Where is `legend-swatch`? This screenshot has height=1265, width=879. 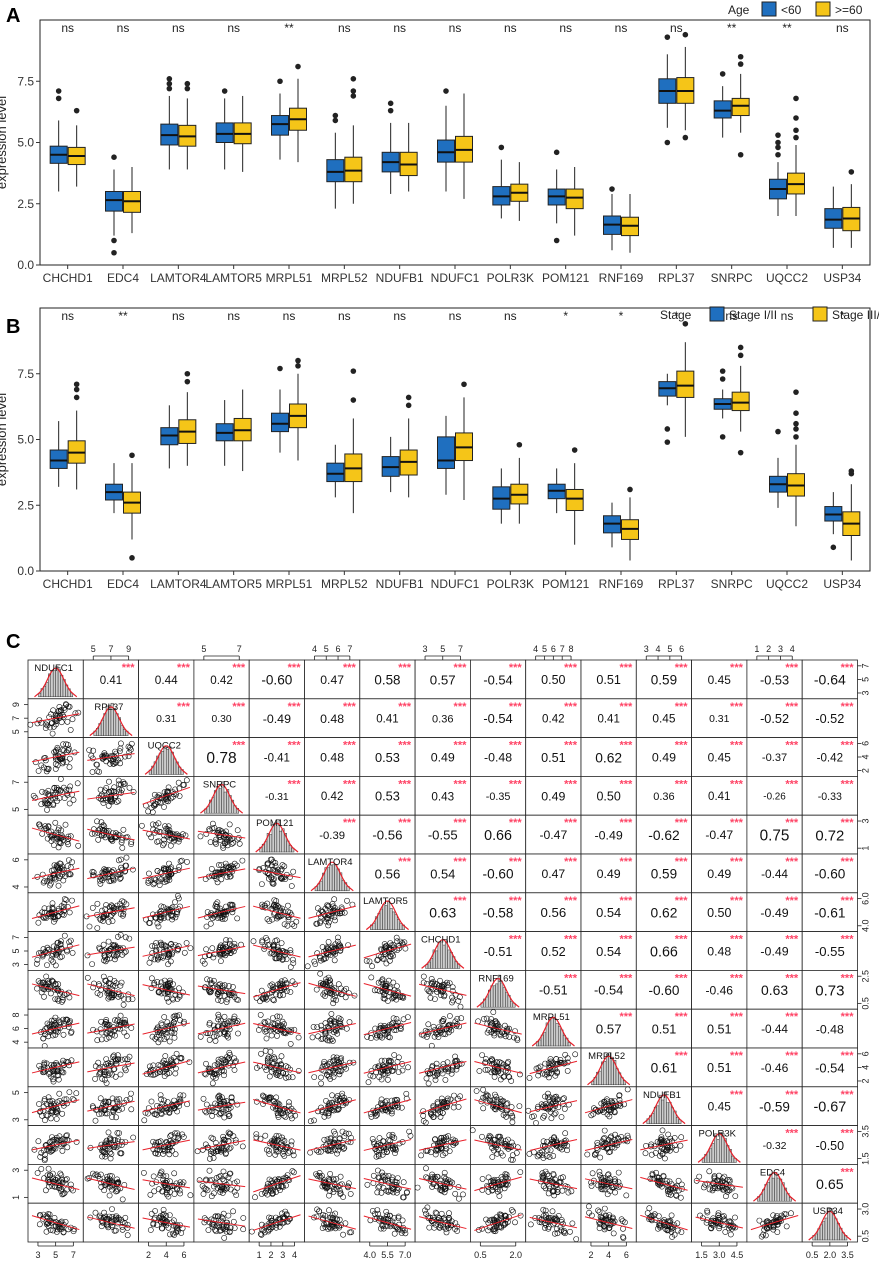 legend-swatch is located at coordinates (717, 314).